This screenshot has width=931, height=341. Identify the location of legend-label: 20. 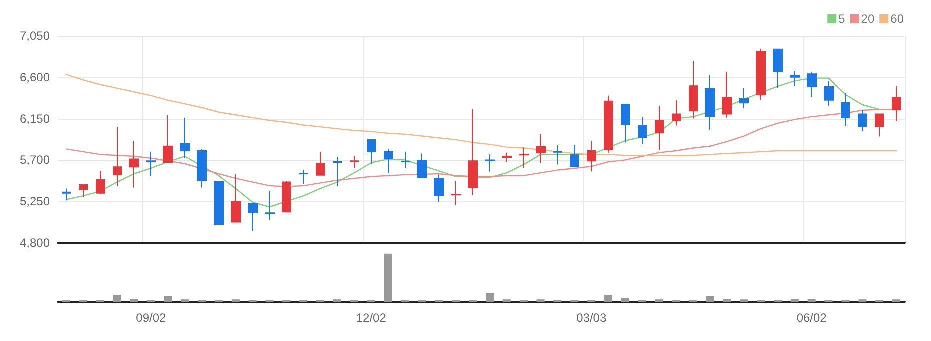
(868, 19).